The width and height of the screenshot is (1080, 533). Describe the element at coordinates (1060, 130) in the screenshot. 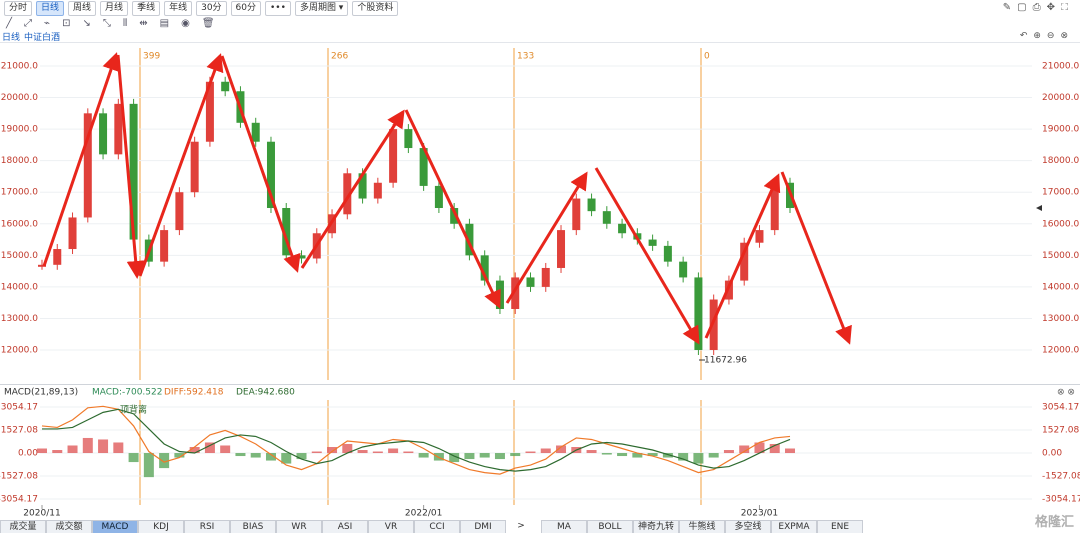

I see `y-tick-label: 19000.0` at that location.